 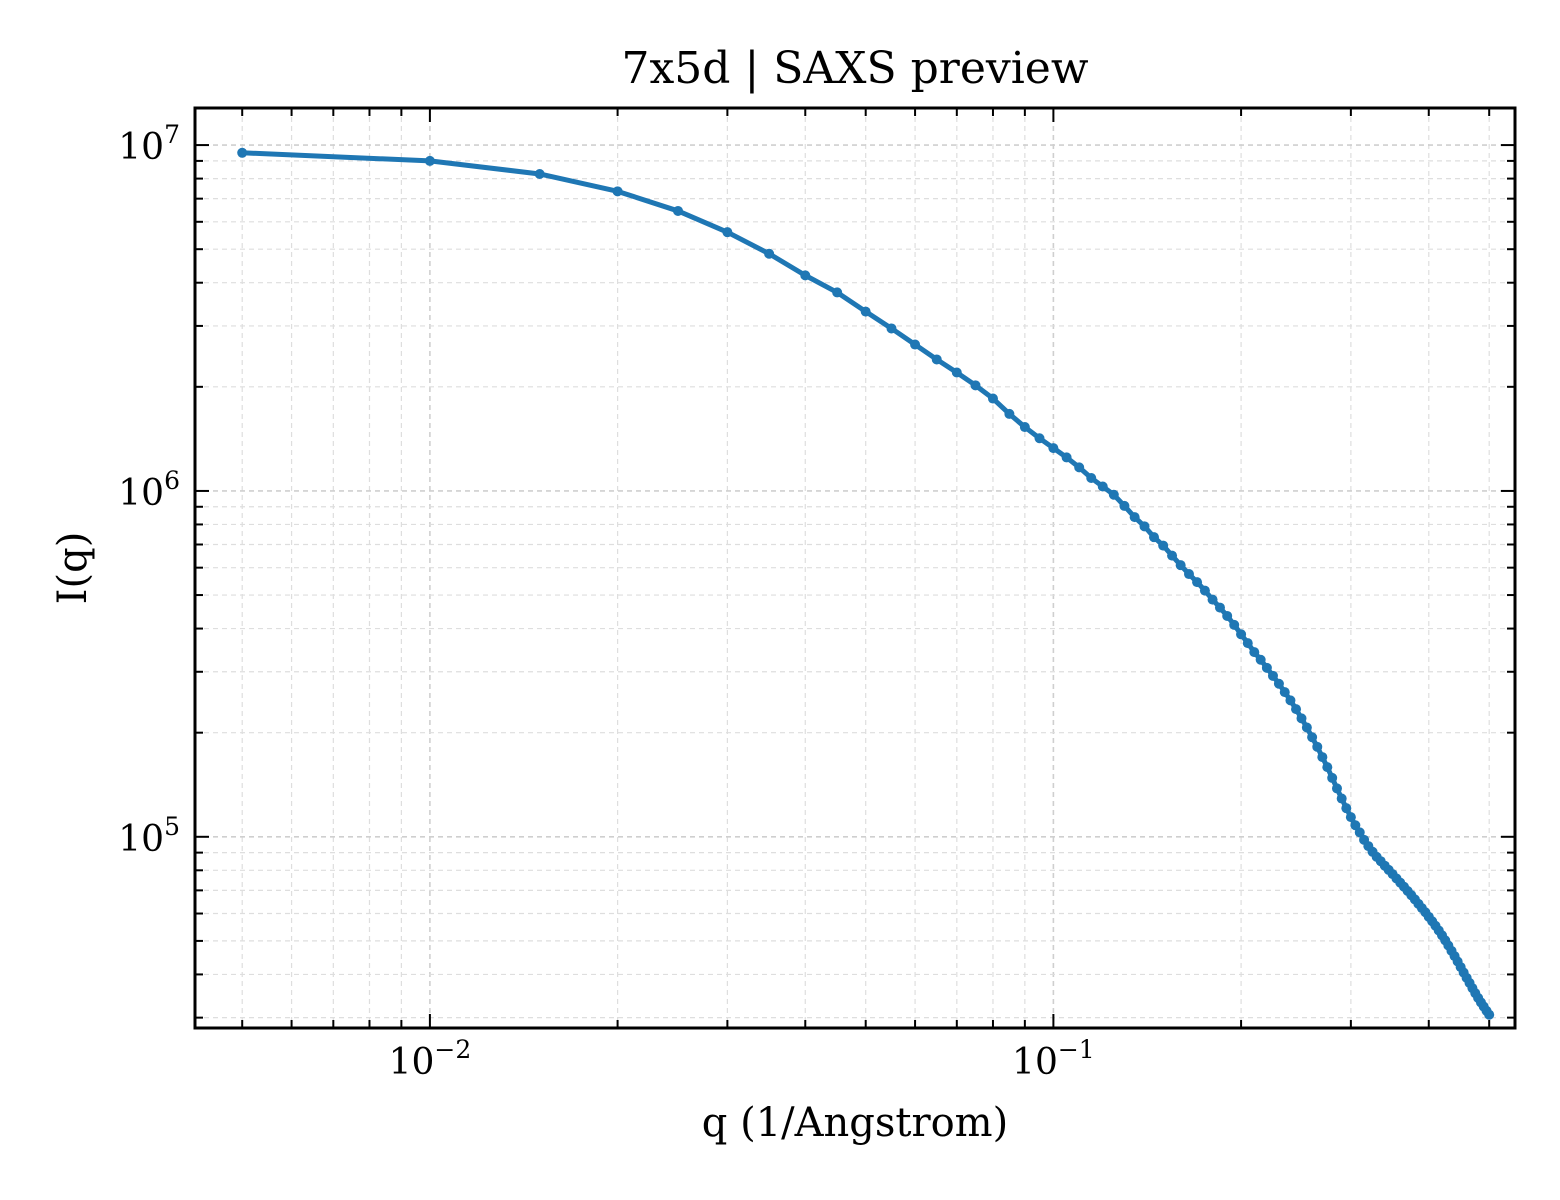 I want to click on x-tick-label: 10⁻², so click(x=430, y=1059).